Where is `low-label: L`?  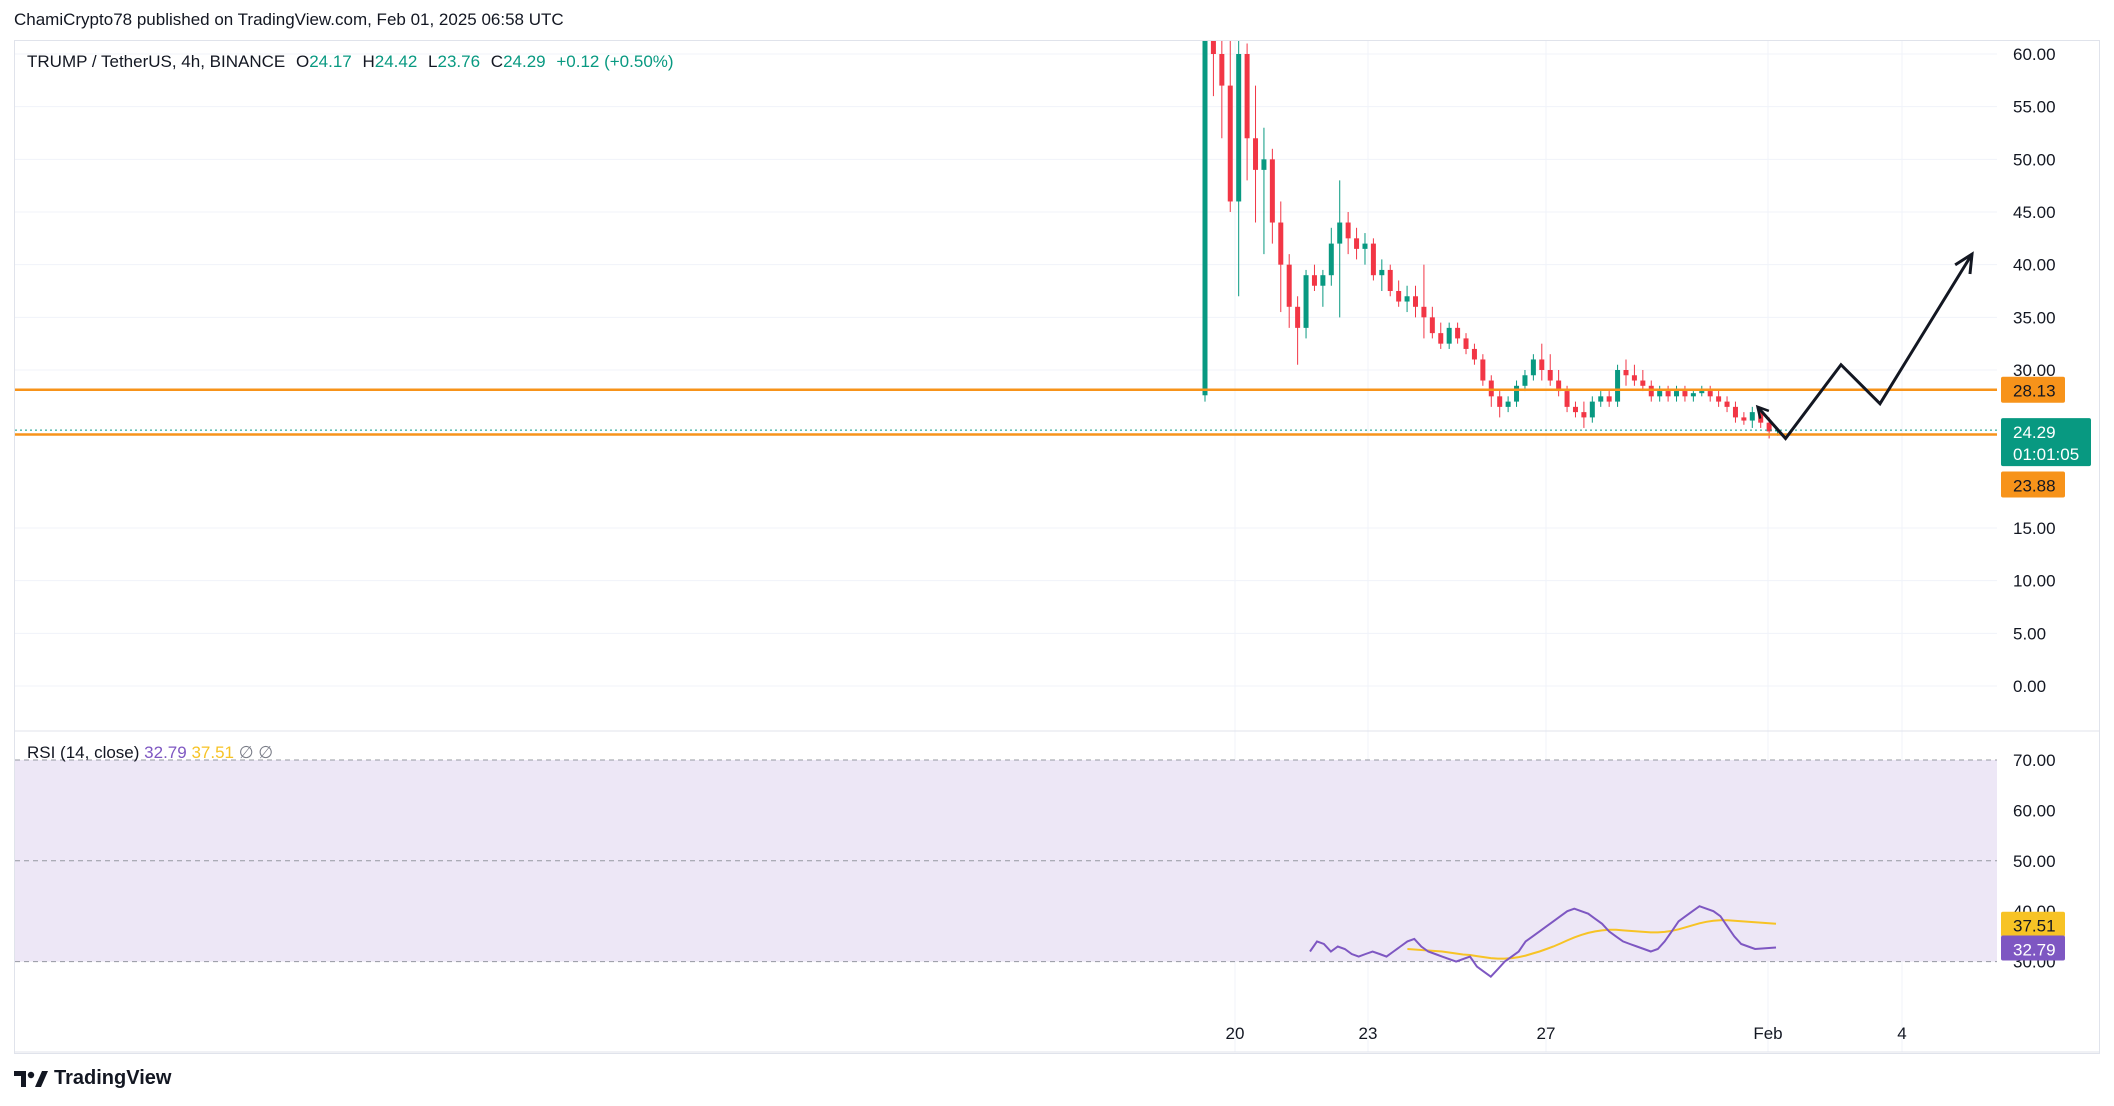
low-label: L is located at coordinates (433, 61).